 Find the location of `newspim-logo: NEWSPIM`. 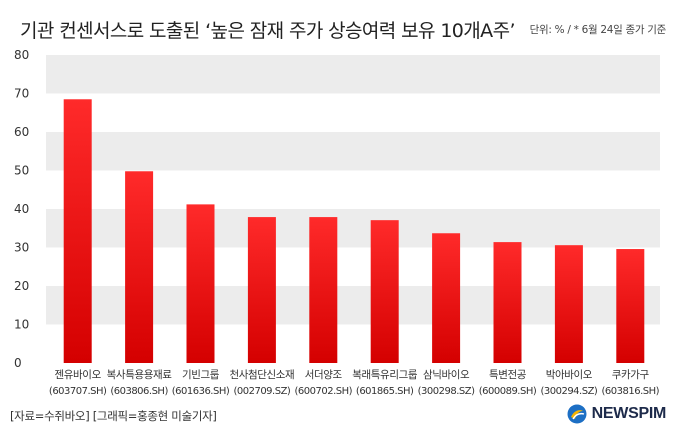

newspim-logo: NEWSPIM is located at coordinates (616, 414).